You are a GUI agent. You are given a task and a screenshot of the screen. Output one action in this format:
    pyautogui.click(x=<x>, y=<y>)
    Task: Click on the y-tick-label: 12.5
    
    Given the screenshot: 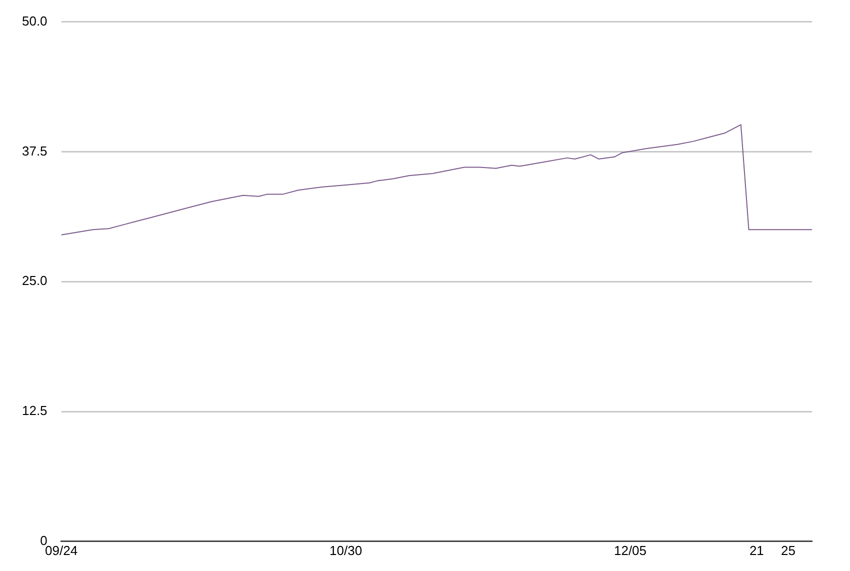 What is the action you would take?
    pyautogui.click(x=35, y=410)
    